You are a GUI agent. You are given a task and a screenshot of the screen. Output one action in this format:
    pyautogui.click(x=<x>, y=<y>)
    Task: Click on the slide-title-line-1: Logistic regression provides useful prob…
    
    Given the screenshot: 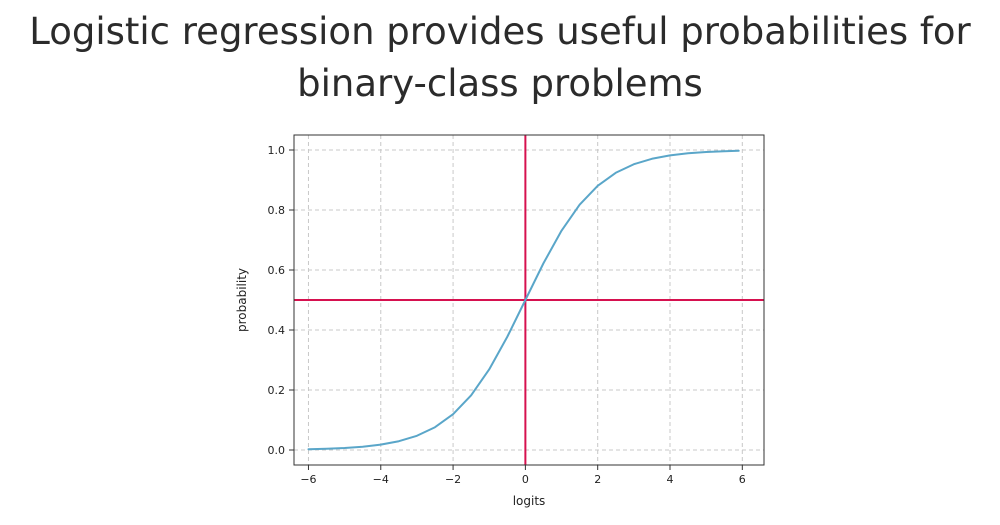 What is the action you would take?
    pyautogui.click(x=500, y=31)
    